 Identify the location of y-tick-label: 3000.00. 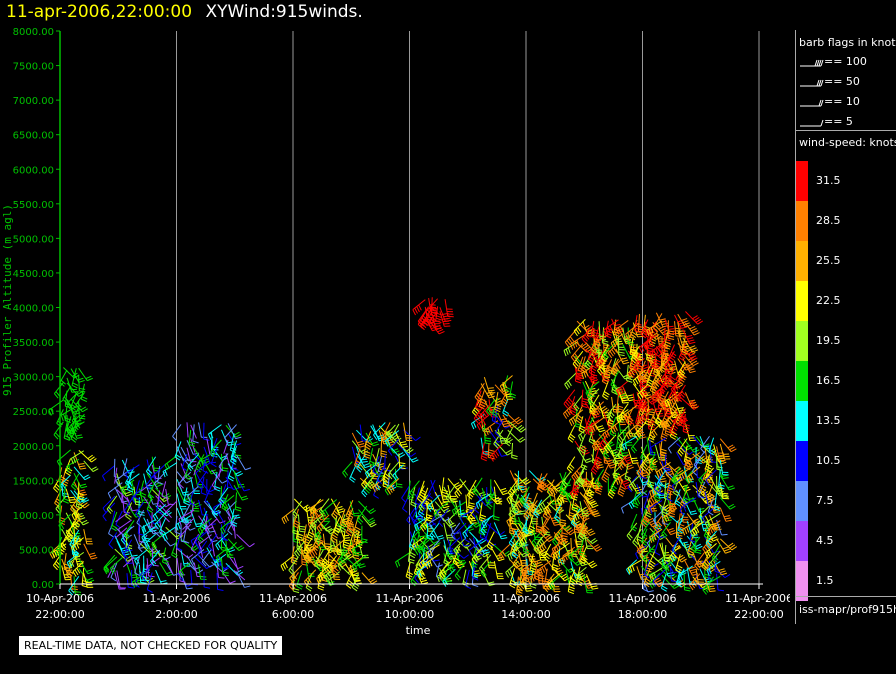
(33, 378).